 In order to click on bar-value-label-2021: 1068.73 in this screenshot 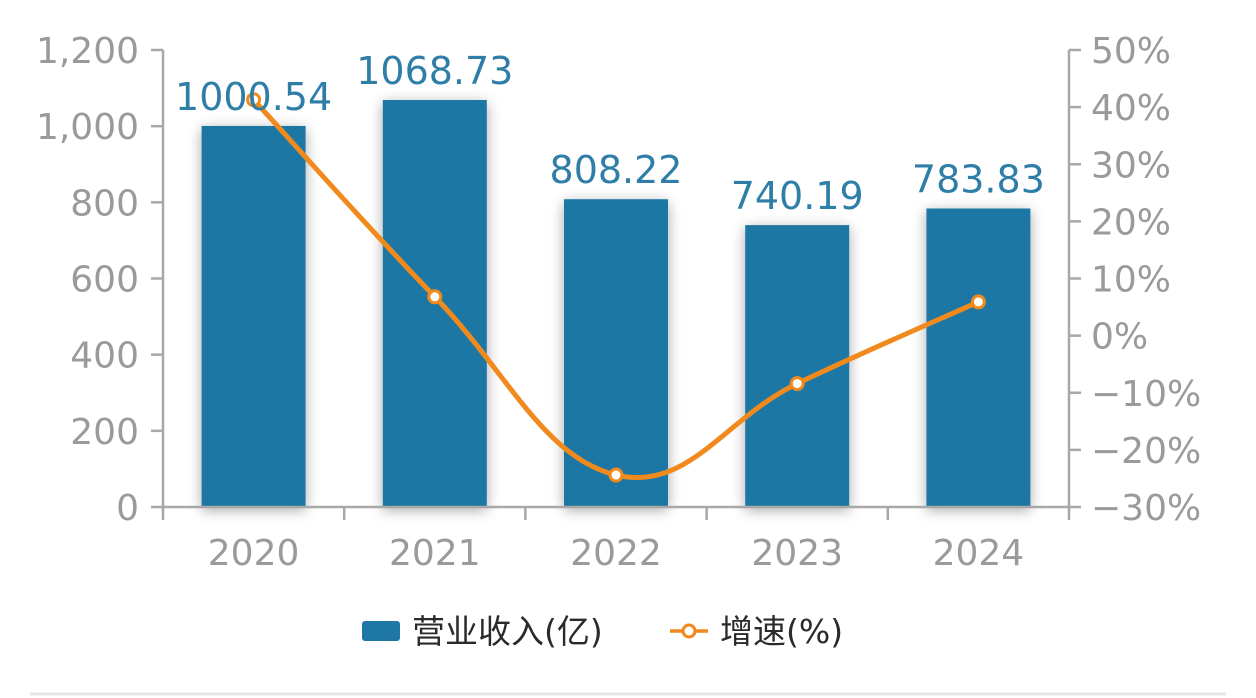, I will do `click(434, 71)`.